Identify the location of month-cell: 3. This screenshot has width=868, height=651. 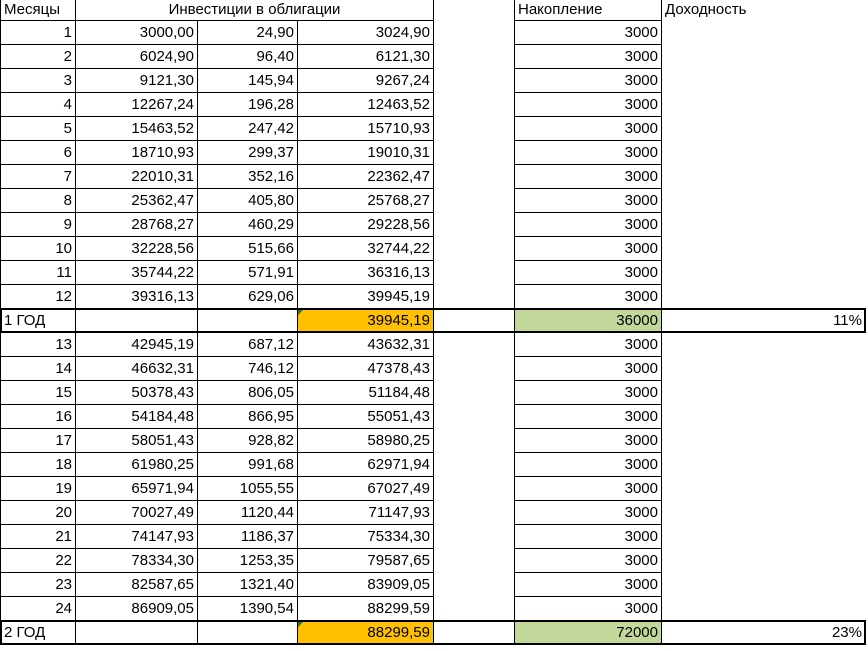
(38, 81).